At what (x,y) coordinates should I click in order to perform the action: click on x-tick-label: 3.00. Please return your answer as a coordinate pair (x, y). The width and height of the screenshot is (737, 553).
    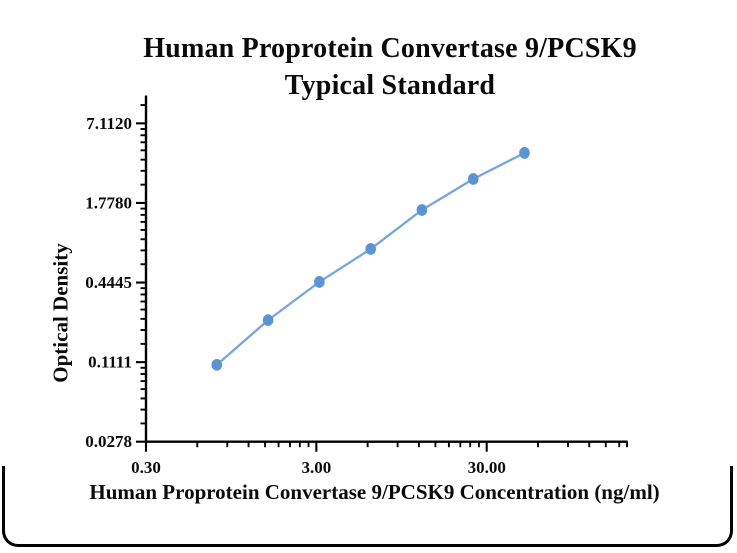
    Looking at the image, I should click on (316, 467).